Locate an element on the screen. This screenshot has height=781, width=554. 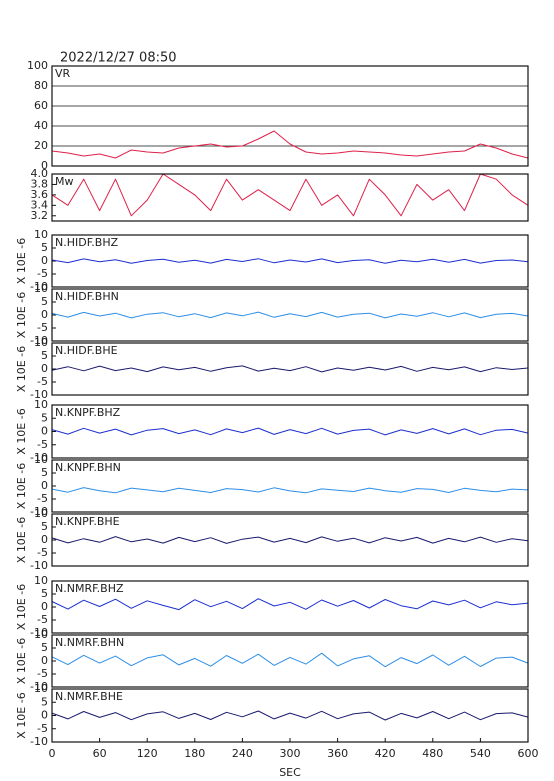
panel-label: N.NMRF.BHE is located at coordinates (89, 696).